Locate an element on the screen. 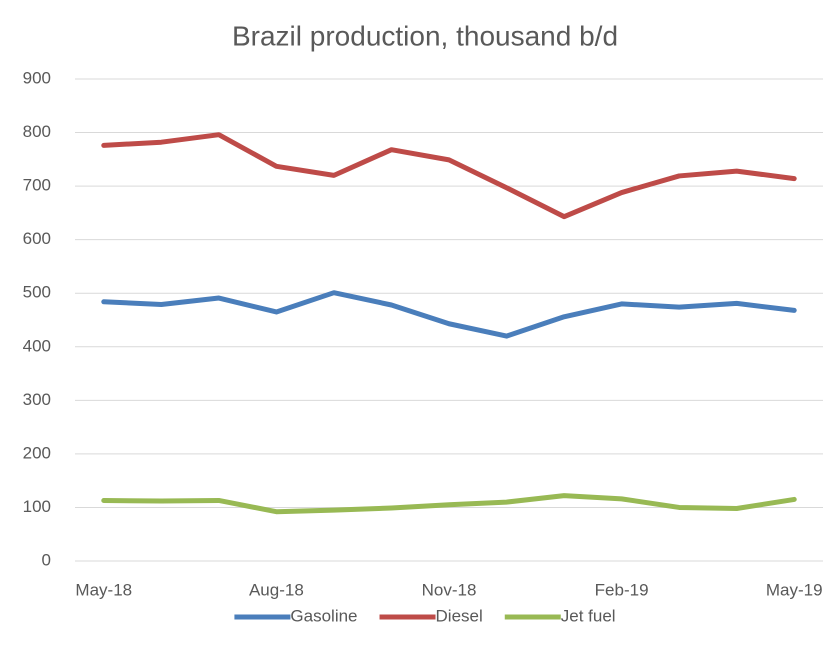  x-tick-label: Aug-18 is located at coordinates (276, 589).